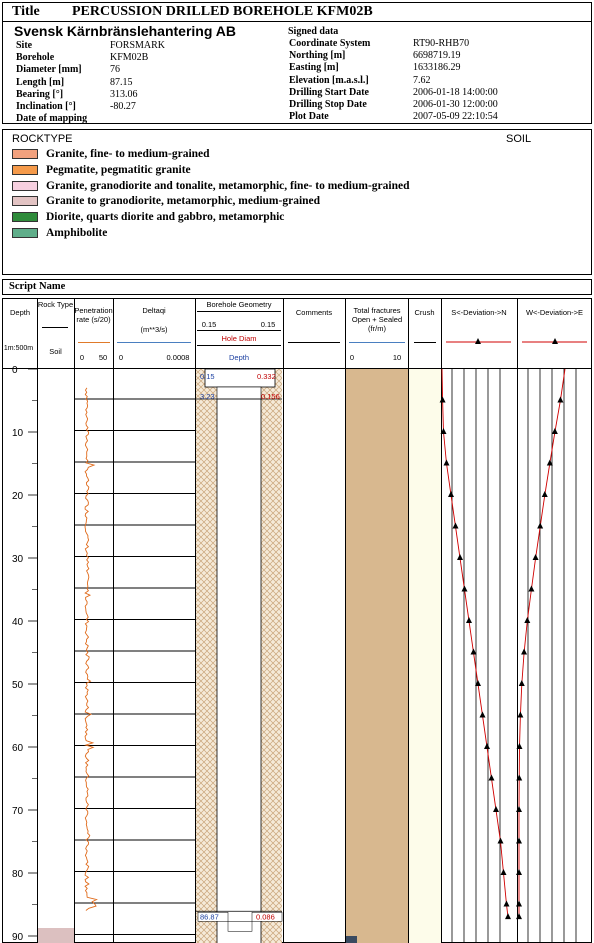  I want to click on field-value: KFM02B, so click(129, 58).